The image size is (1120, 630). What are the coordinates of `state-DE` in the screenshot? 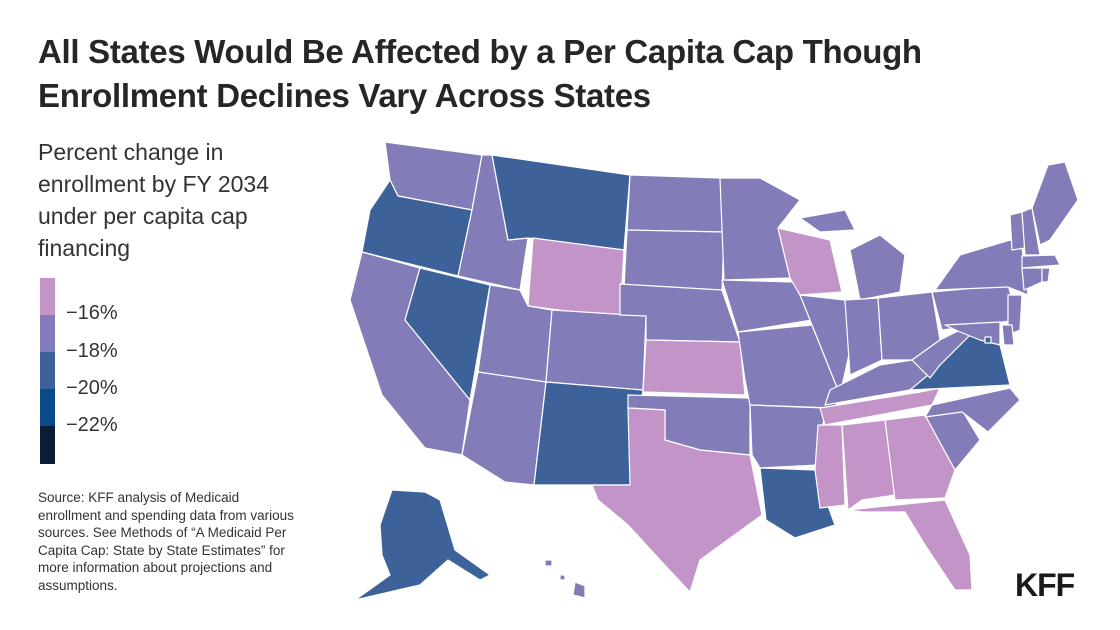 It's located at (1008, 335).